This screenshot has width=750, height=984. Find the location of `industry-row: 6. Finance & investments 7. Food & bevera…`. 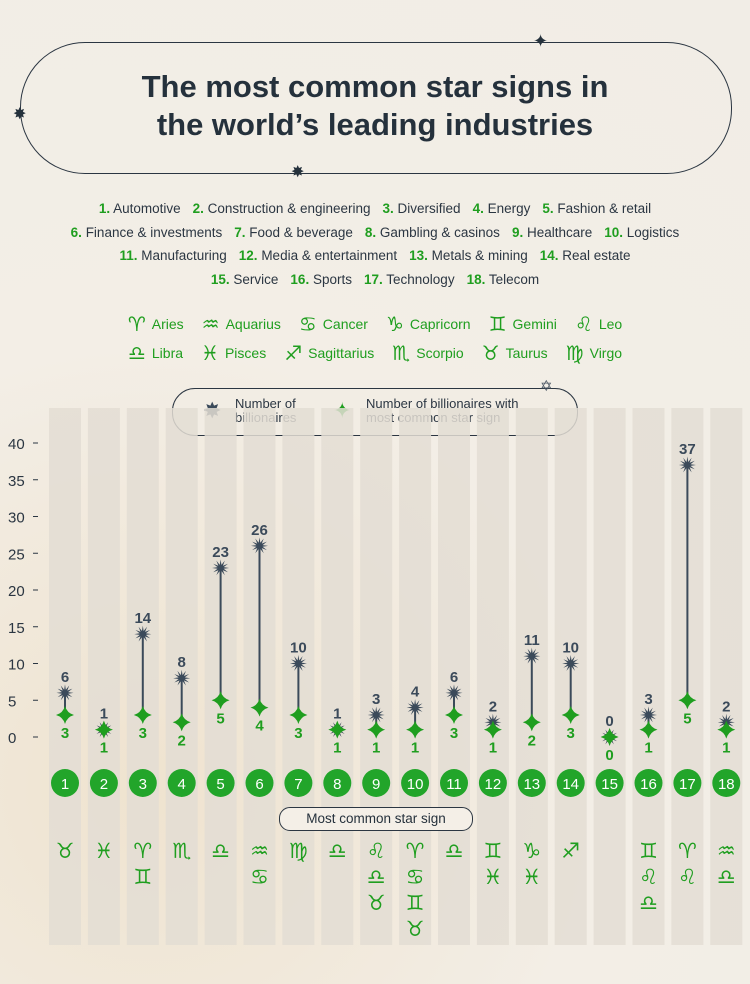

industry-row: 6. Finance & investments 7. Food & bevera… is located at coordinates (375, 232).